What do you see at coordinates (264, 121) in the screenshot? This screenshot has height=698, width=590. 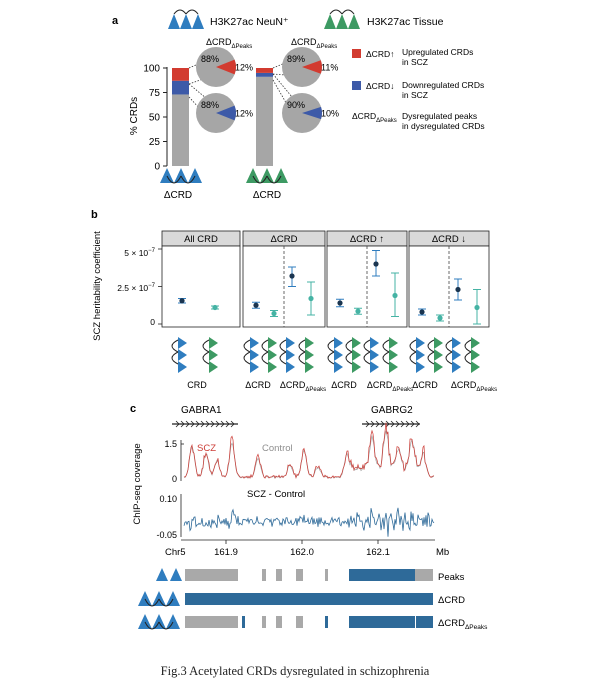 I see `bar-unchanged` at bounding box center [264, 121].